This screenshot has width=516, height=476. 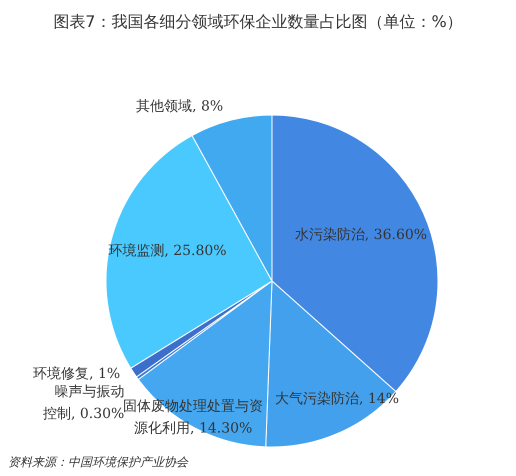 I want to click on slice-label: 水污染防治, 36.60%, so click(x=361, y=234).